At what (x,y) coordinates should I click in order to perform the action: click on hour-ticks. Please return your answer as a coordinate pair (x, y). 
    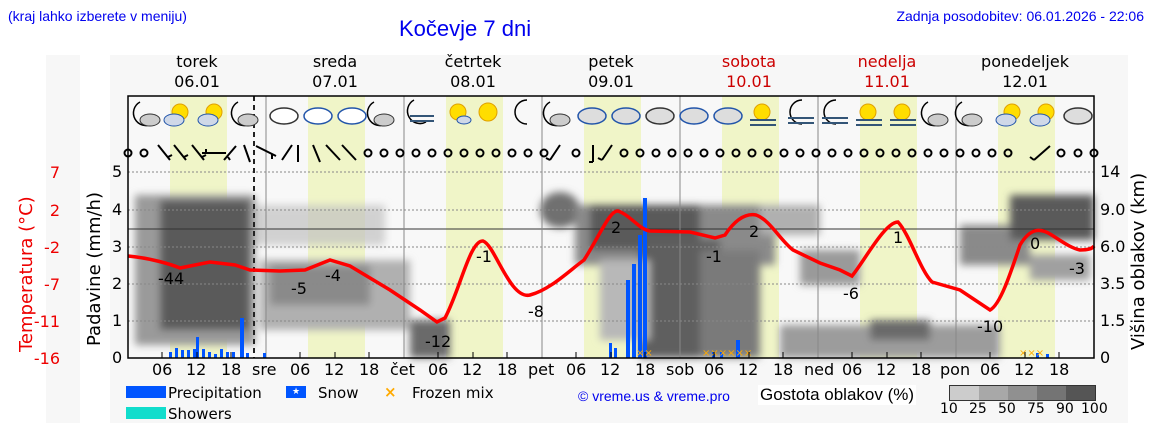
    Looking at the image, I should click on (610, 355).